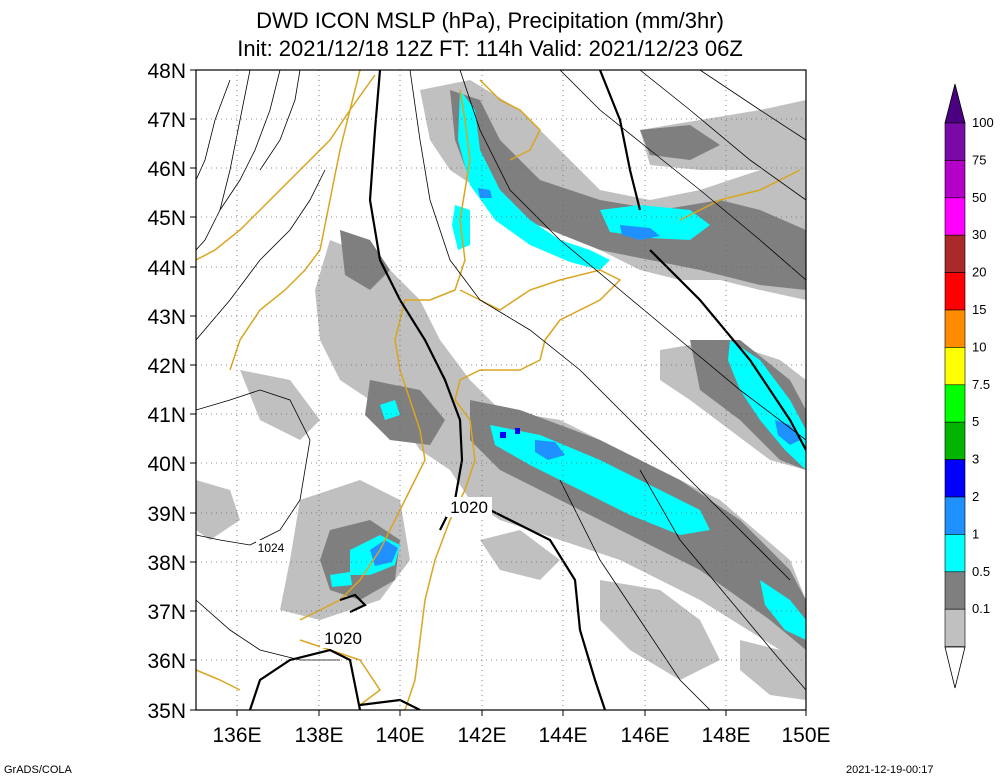  What do you see at coordinates (975, 533) in the screenshot?
I see `colorbar-level-label: 1` at bounding box center [975, 533].